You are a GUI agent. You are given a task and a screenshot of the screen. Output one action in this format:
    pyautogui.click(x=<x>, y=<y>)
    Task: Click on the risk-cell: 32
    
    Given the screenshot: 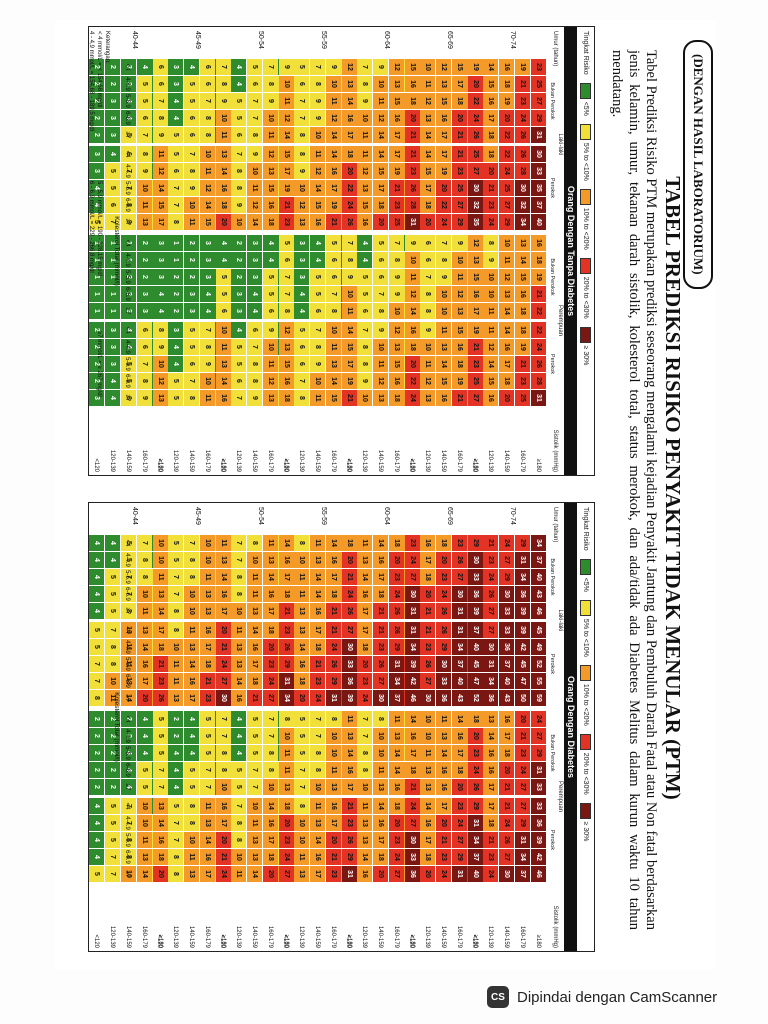 What is the action you would take?
    pyautogui.click(x=522, y=205)
    